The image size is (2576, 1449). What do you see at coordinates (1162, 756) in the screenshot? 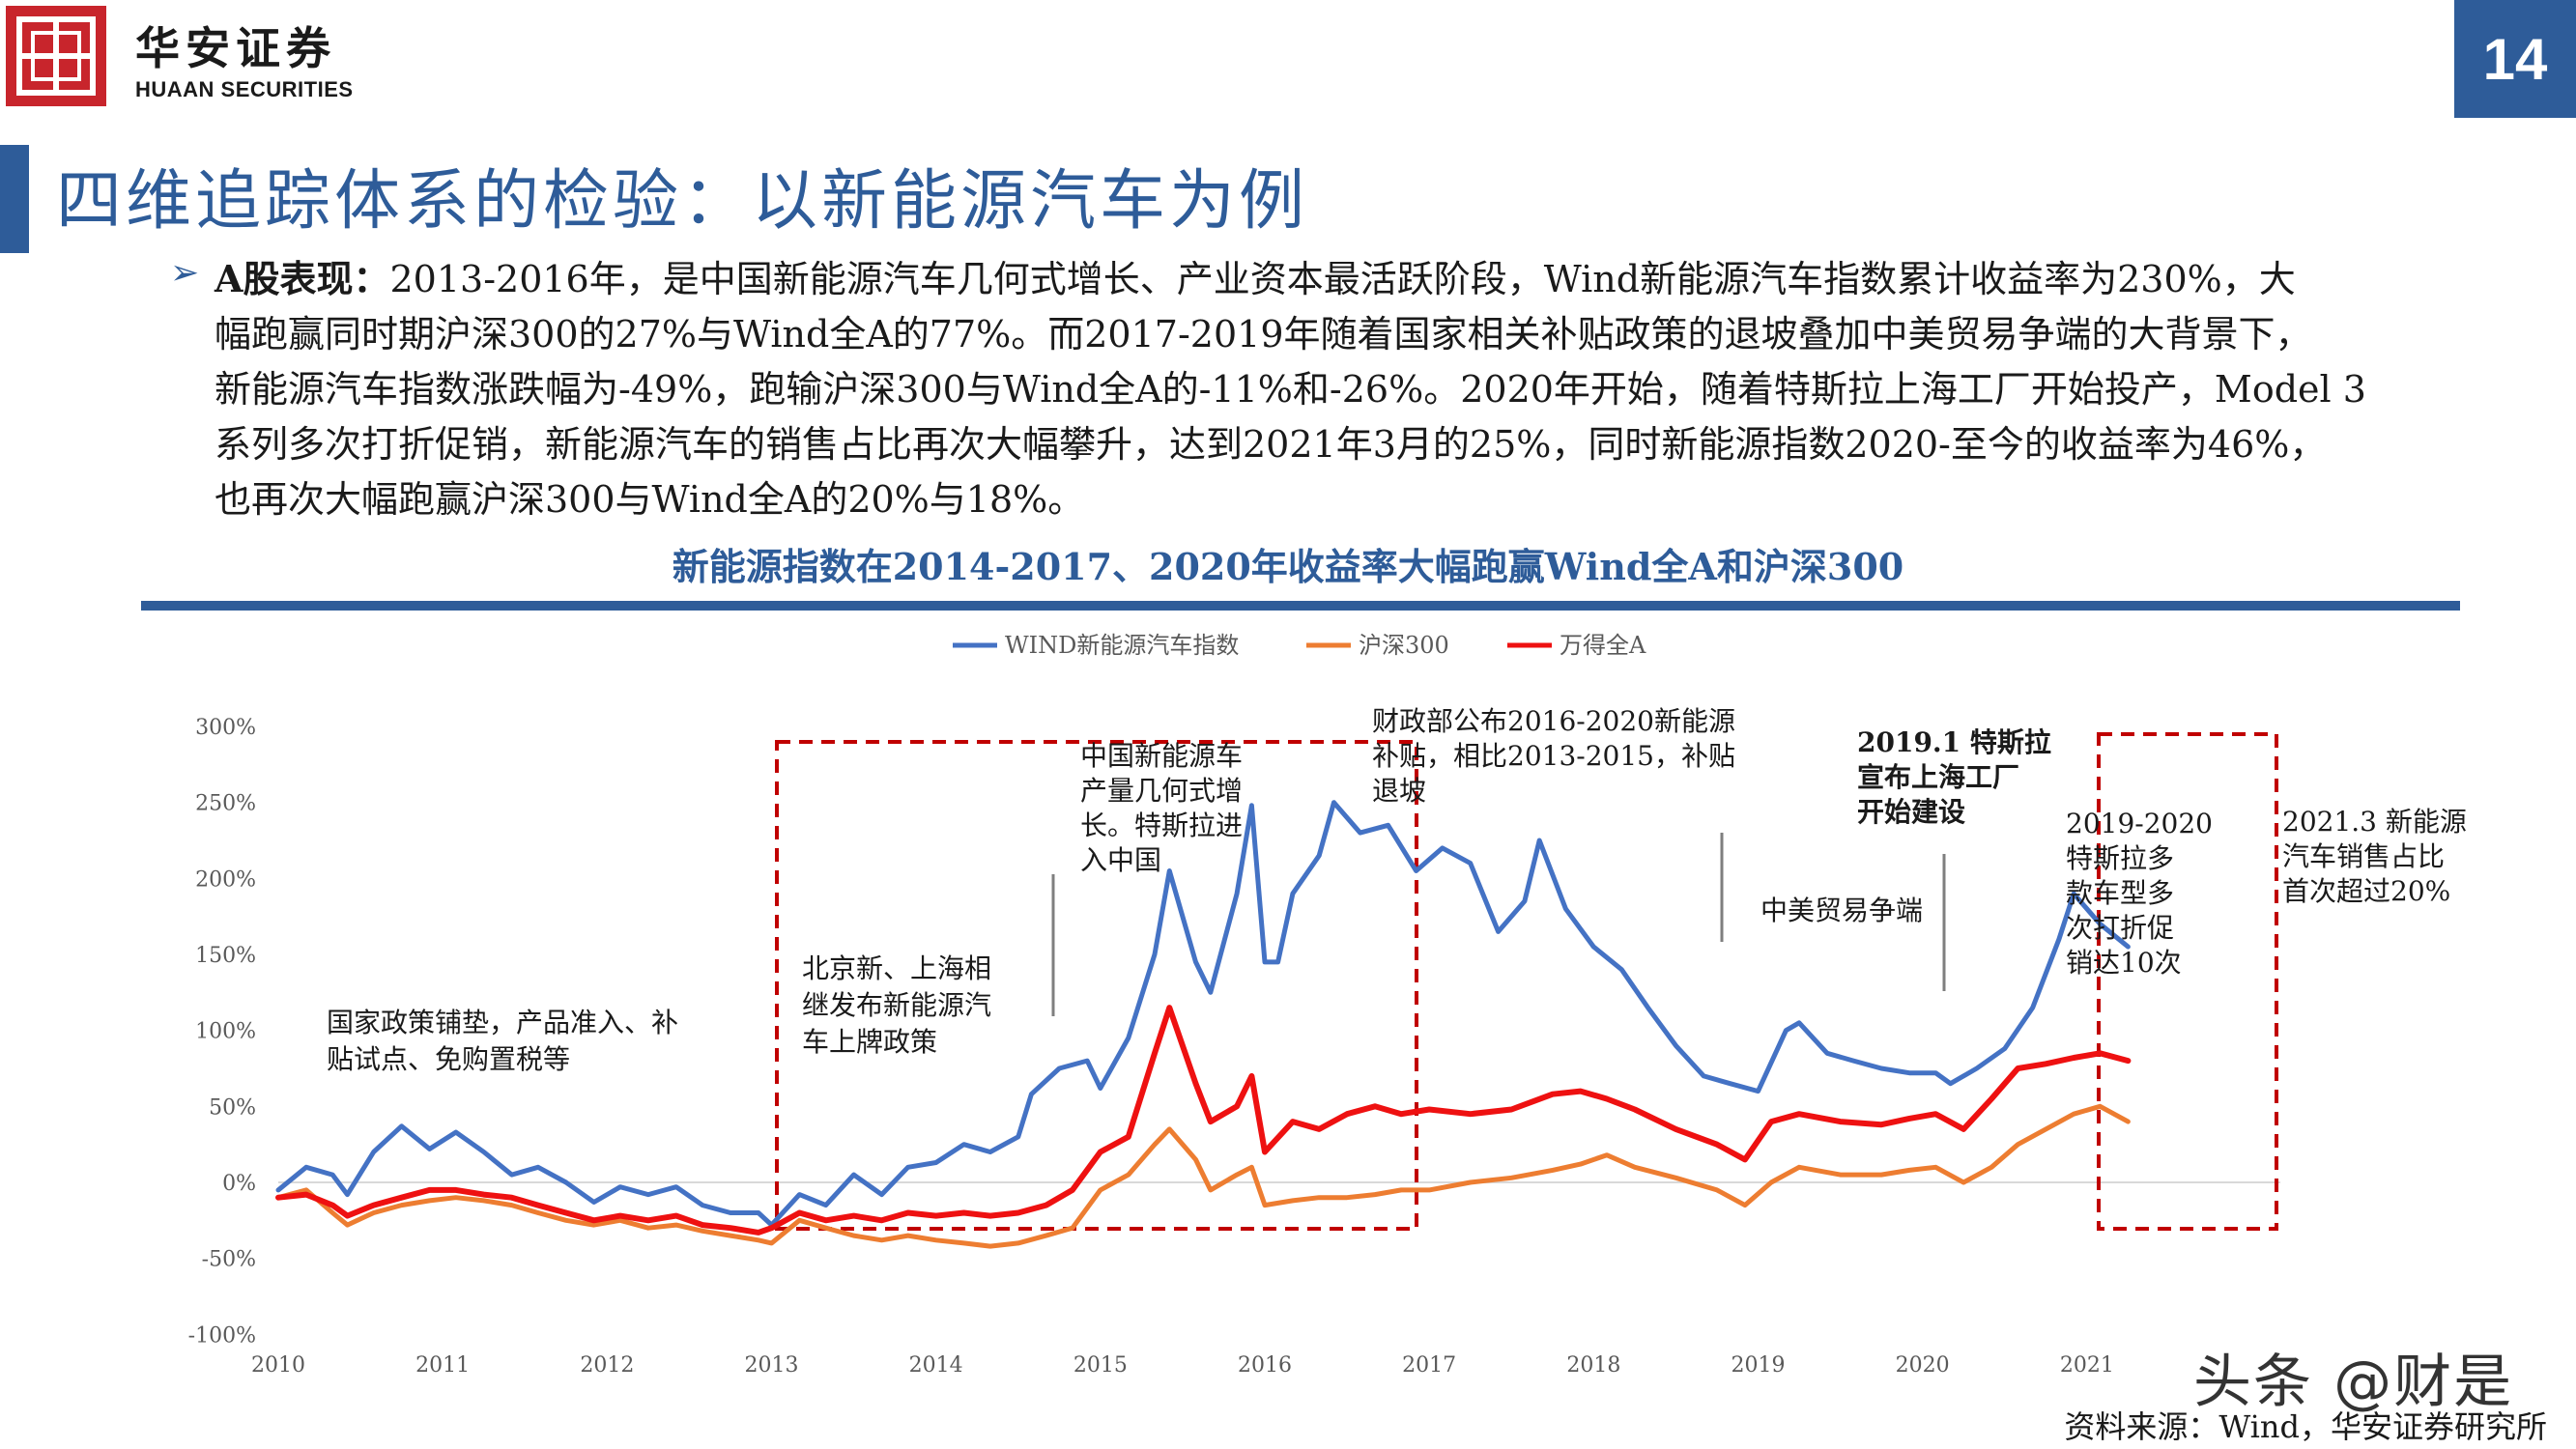
I see `chart-annotation: 中国新能源车` at bounding box center [1162, 756].